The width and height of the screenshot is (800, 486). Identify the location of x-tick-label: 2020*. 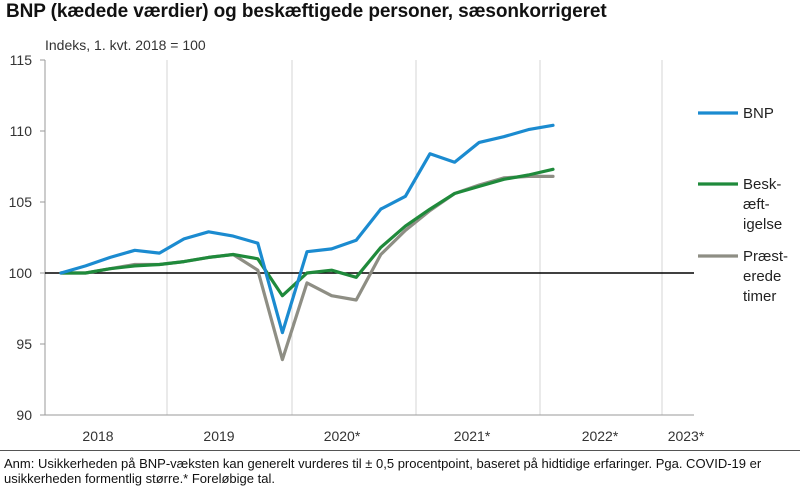
(342, 436).